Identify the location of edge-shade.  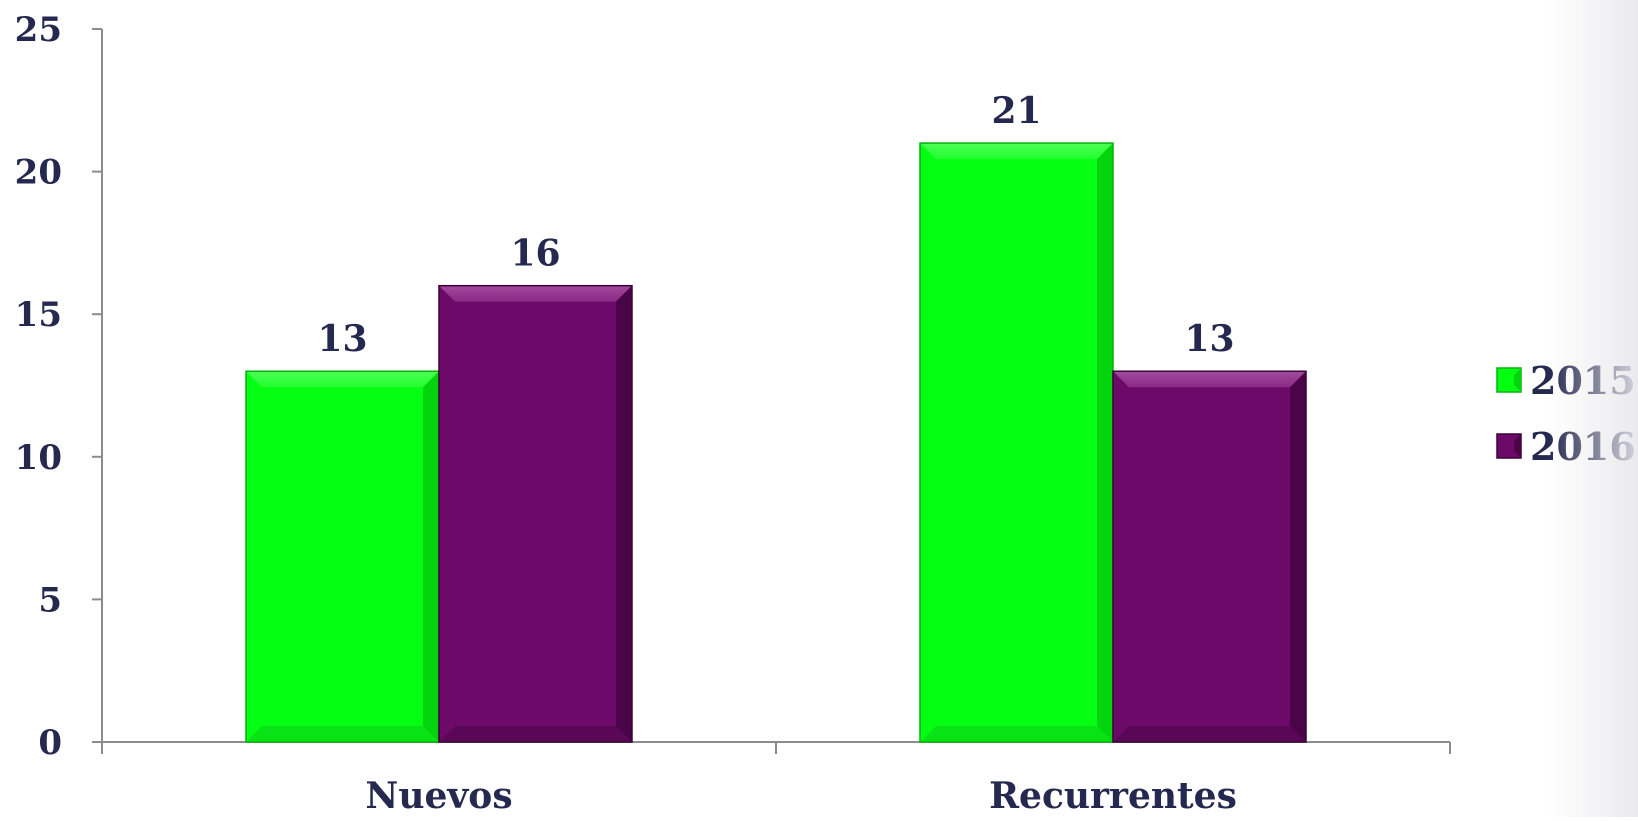
(1593, 408).